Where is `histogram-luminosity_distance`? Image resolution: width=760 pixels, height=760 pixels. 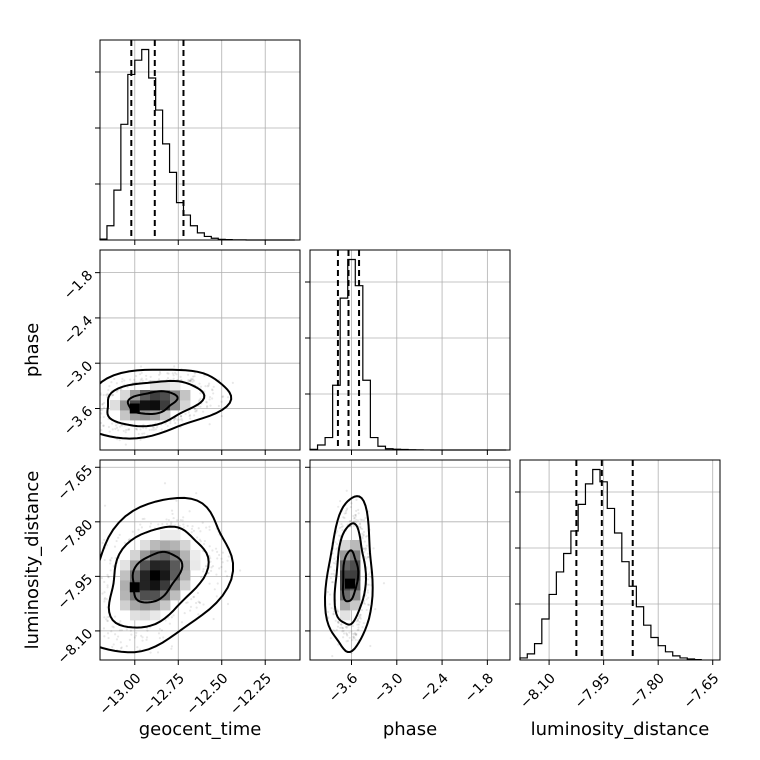 histogram-luminosity_distance is located at coordinates (610, 564).